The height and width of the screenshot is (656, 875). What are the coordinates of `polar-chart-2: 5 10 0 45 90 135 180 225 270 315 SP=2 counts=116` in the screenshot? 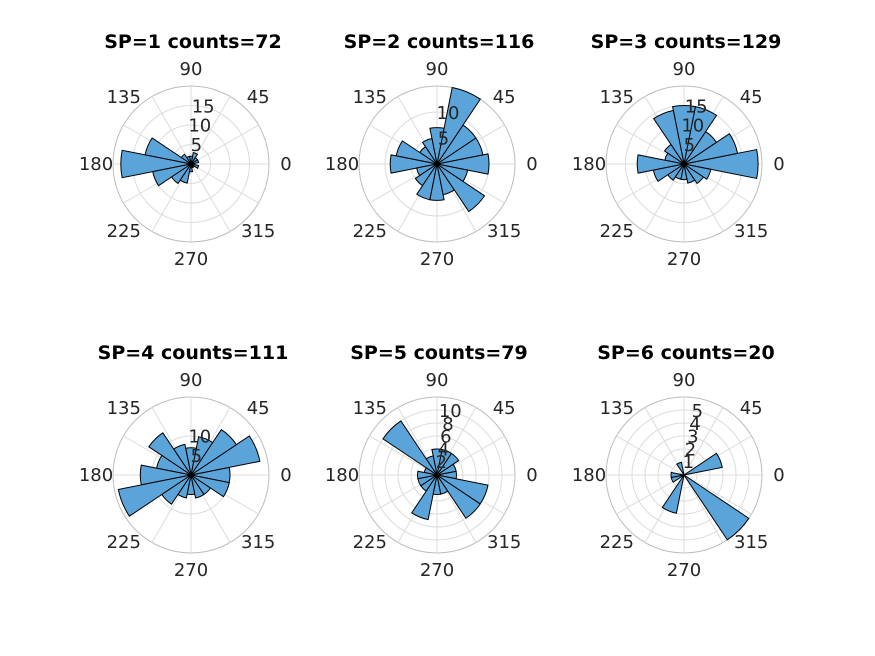 It's located at (431, 150).